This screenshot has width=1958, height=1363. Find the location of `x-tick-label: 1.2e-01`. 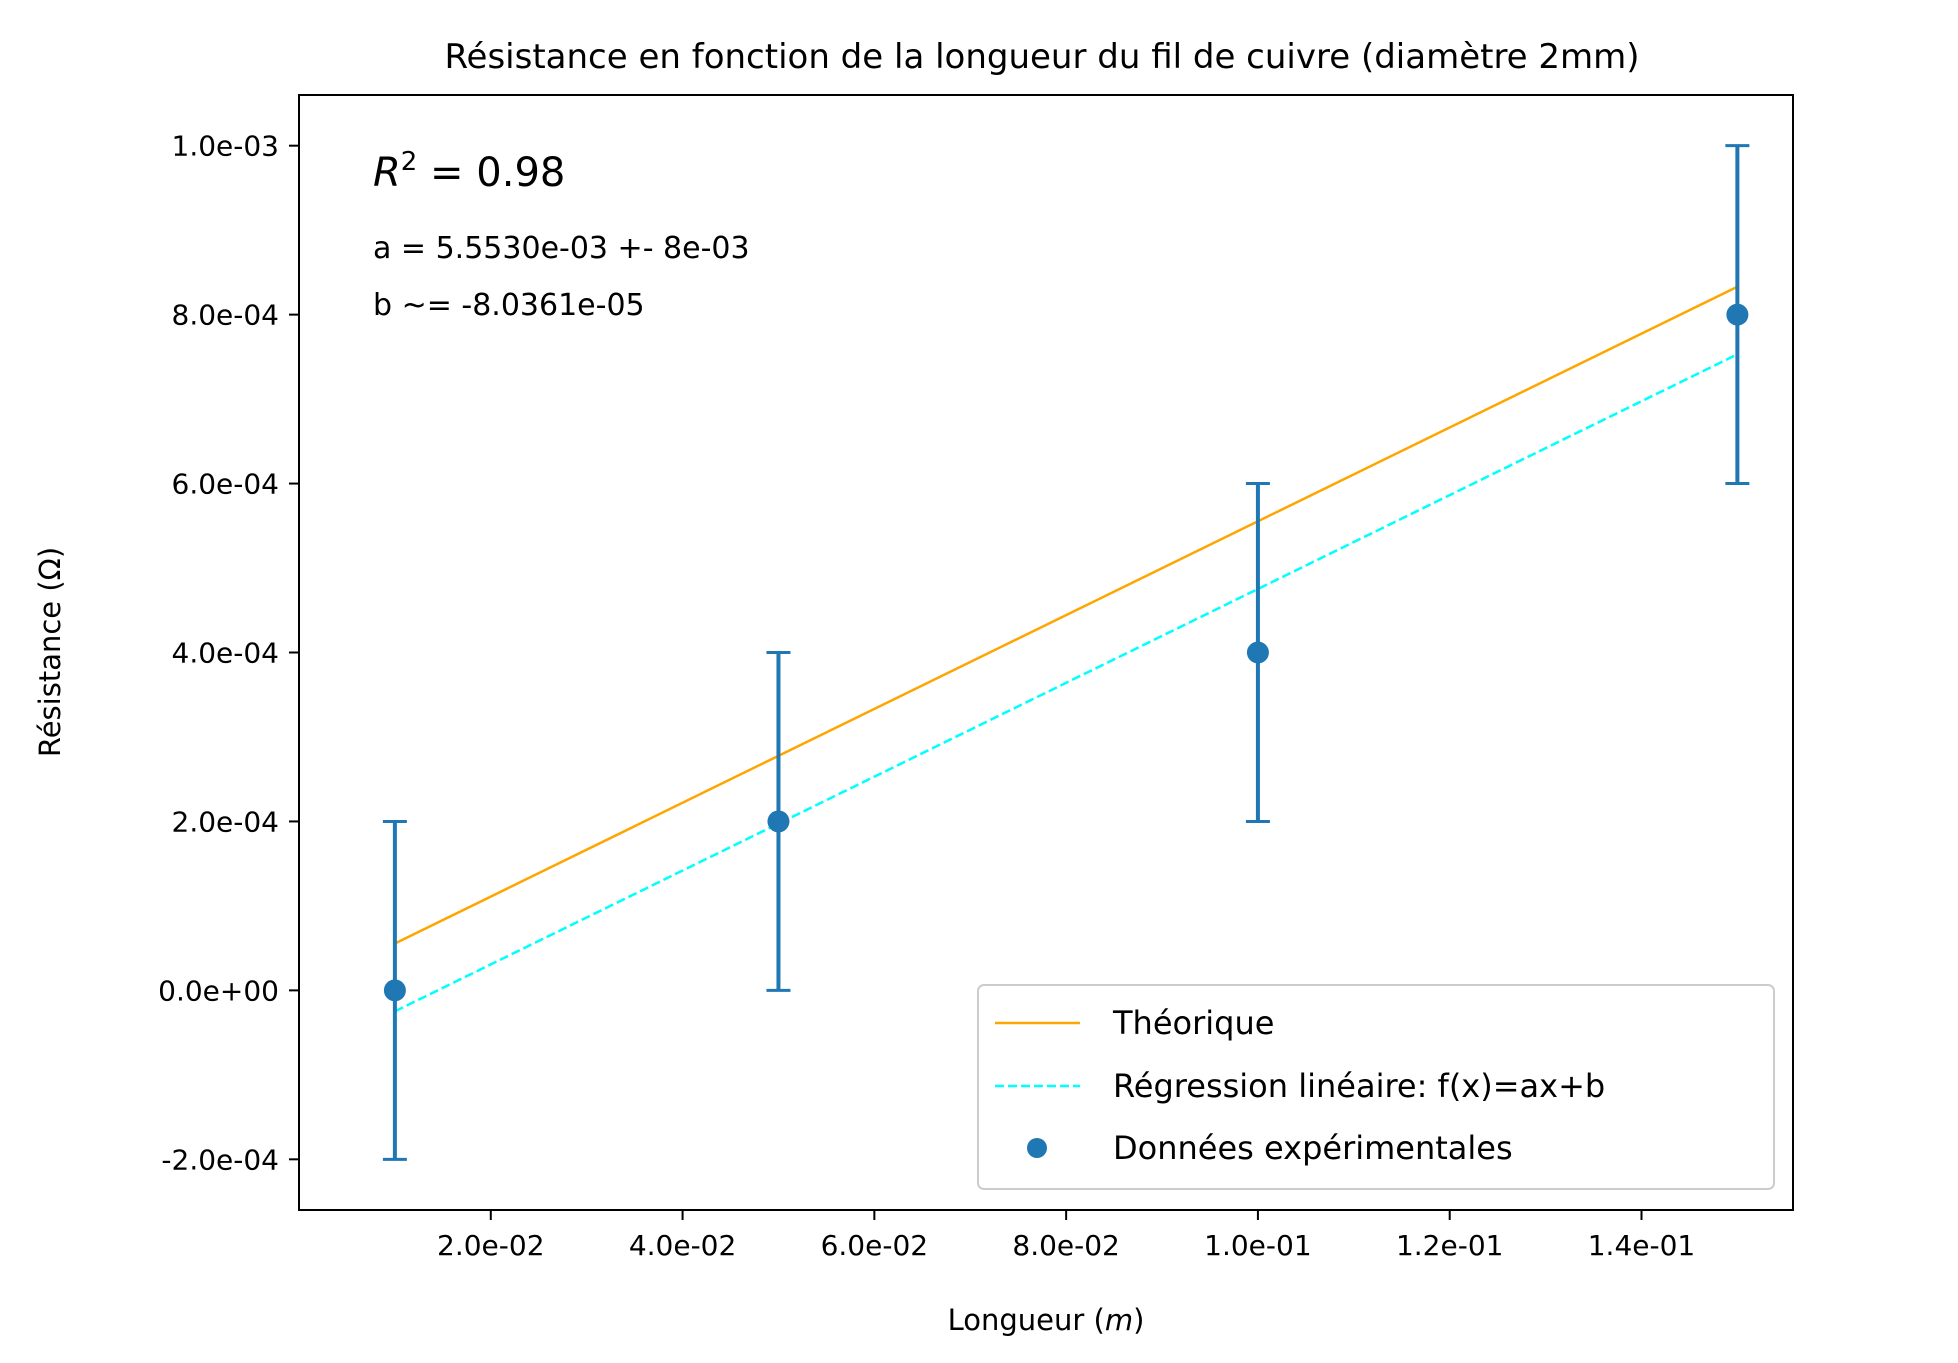

x-tick-label: 1.2e-01 is located at coordinates (1450, 1245).